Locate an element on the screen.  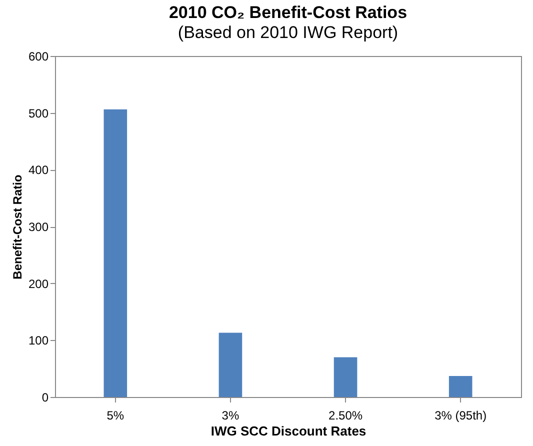
y-tick-label: 100 is located at coordinates (38, 341).